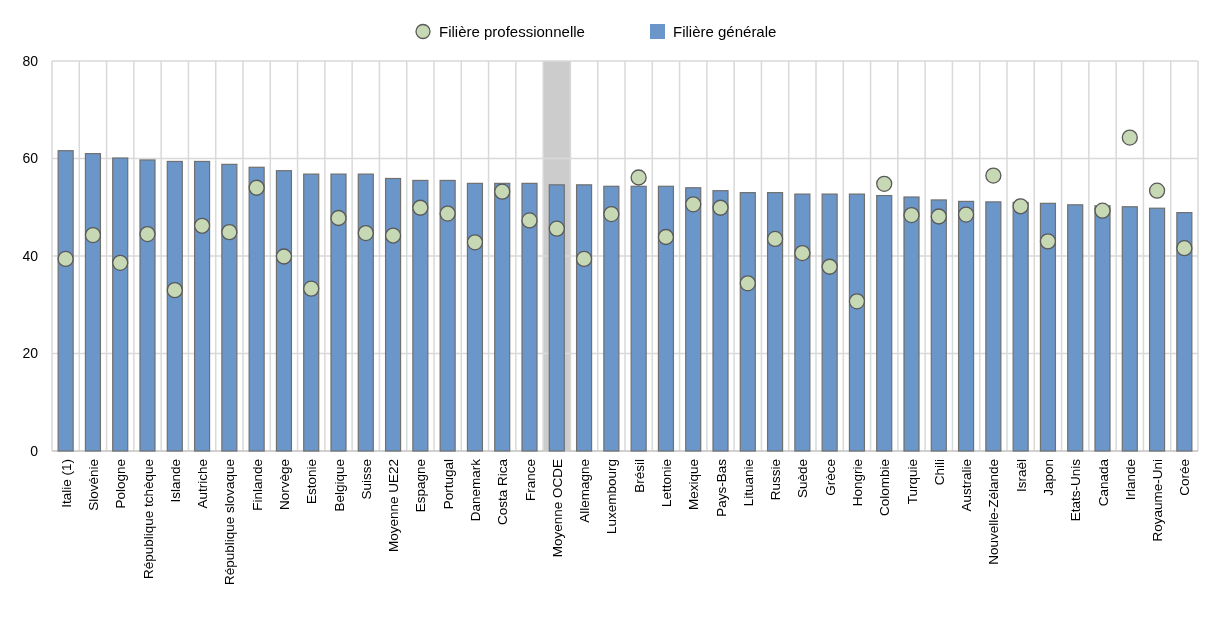  Describe the element at coordinates (230, 522) in the screenshot. I see `x-tick-label: République slovaque` at that location.